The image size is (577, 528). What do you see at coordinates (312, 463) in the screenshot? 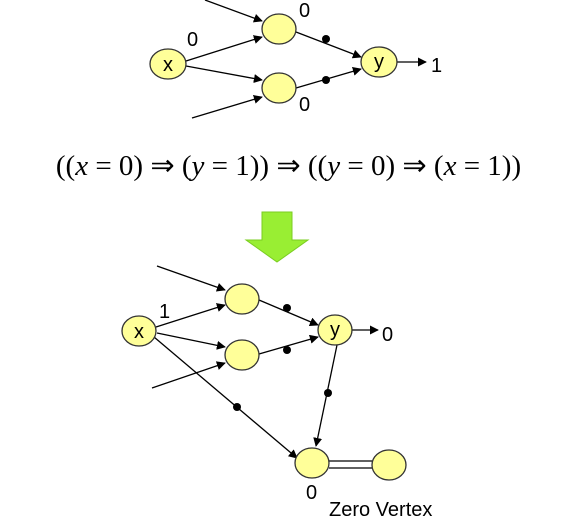
I see `node-zero` at bounding box center [312, 463].